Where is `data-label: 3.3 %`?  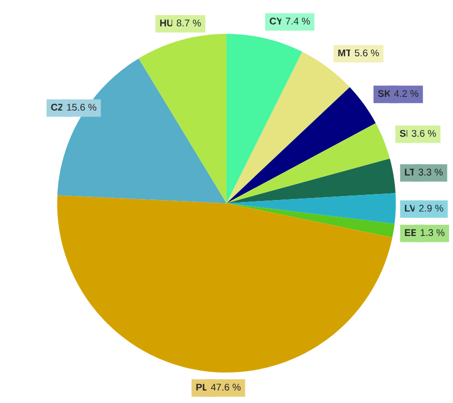
data-label: 3.3 % is located at coordinates (430, 172).